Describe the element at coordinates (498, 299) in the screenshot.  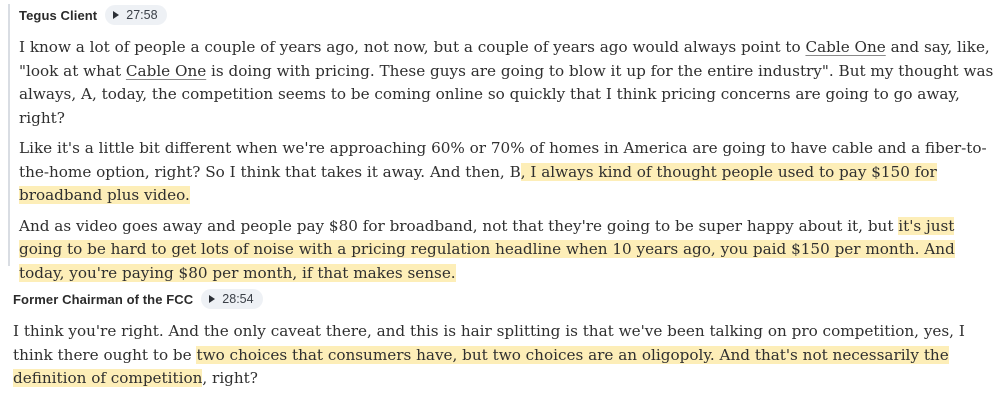
I see `speaker-row: Former Chairman of the FCC 28:54` at that location.